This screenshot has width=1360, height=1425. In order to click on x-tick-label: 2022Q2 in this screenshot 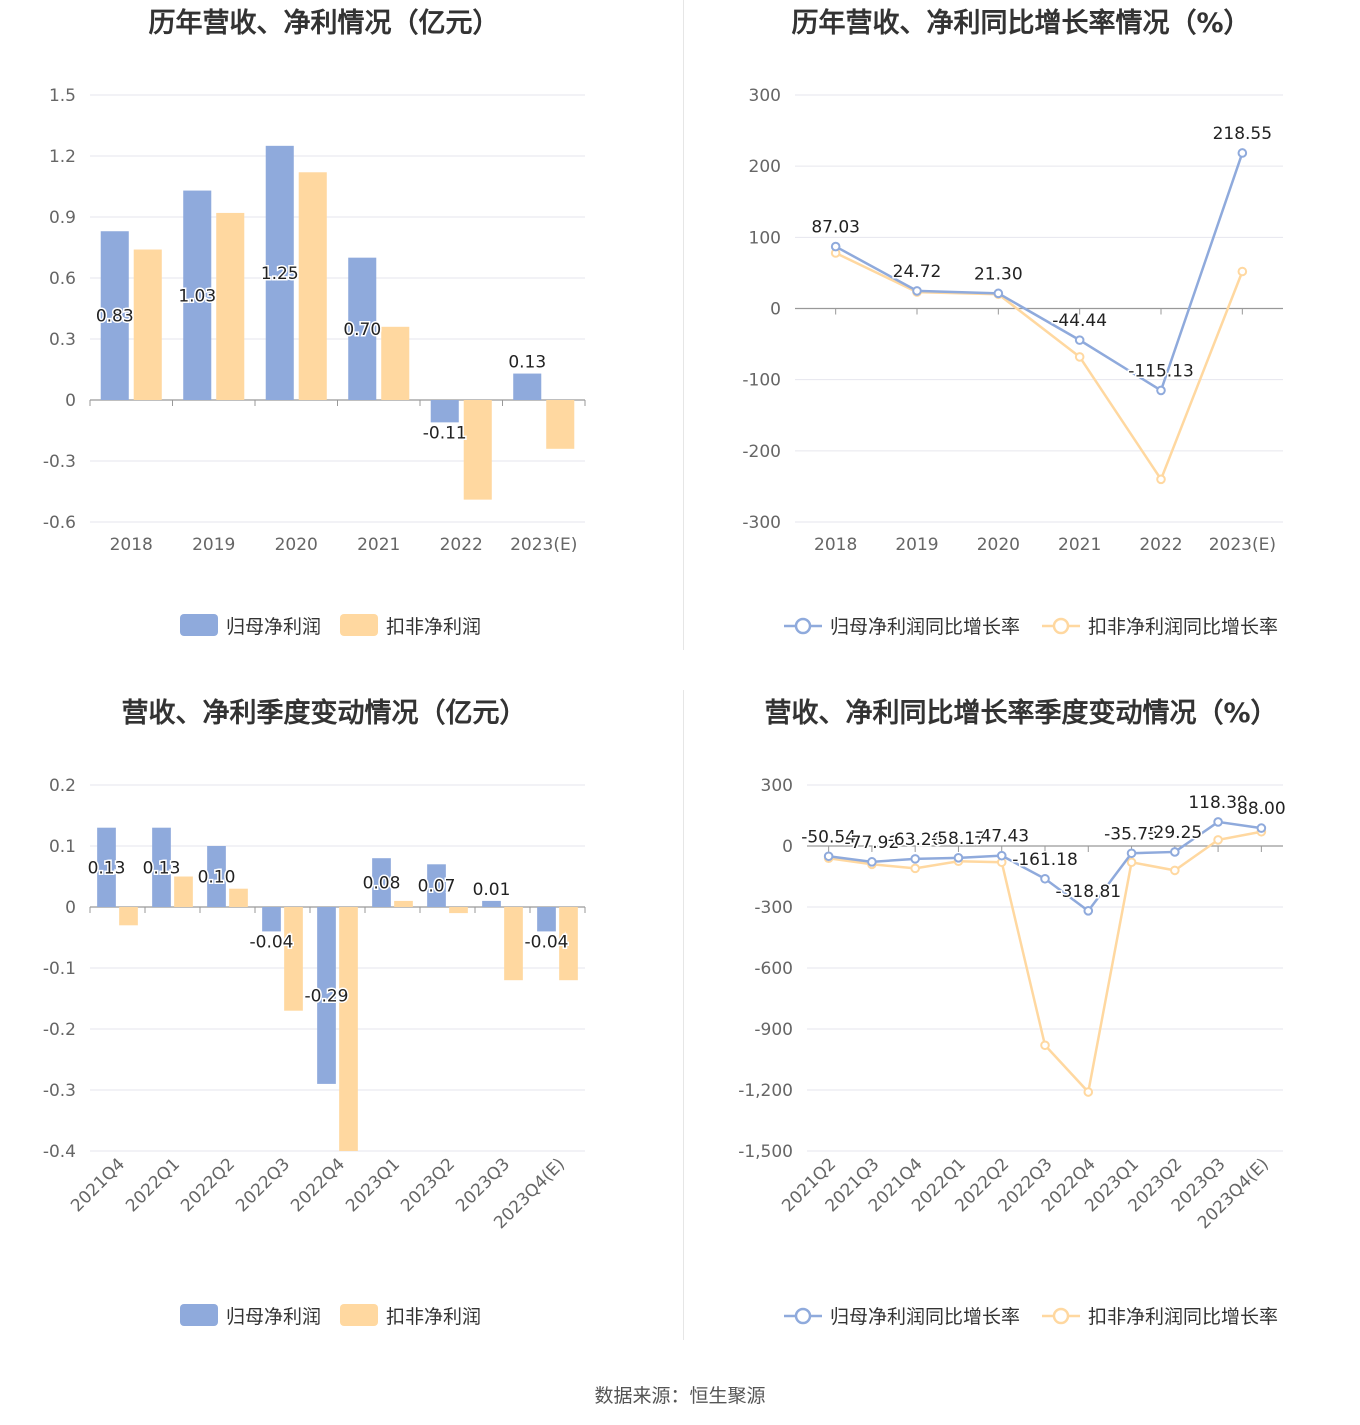, I will do `click(208, 1185)`.